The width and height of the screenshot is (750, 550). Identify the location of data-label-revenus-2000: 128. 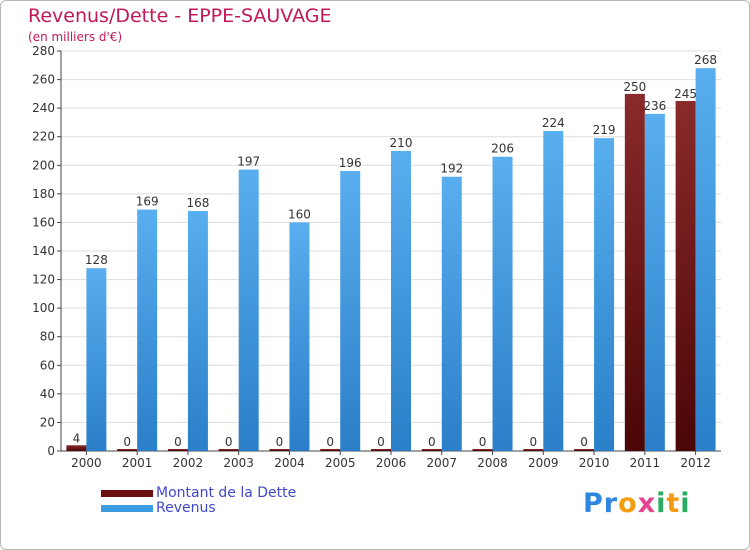
(96, 260).